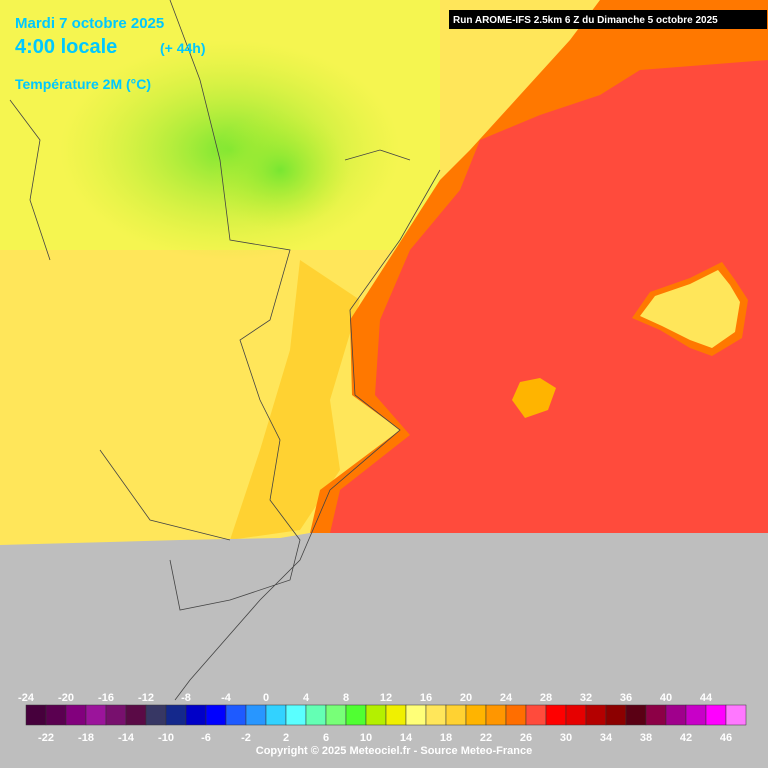 The width and height of the screenshot is (768, 773). What do you see at coordinates (66, 698) in the screenshot?
I see `legend-label: -20` at bounding box center [66, 698].